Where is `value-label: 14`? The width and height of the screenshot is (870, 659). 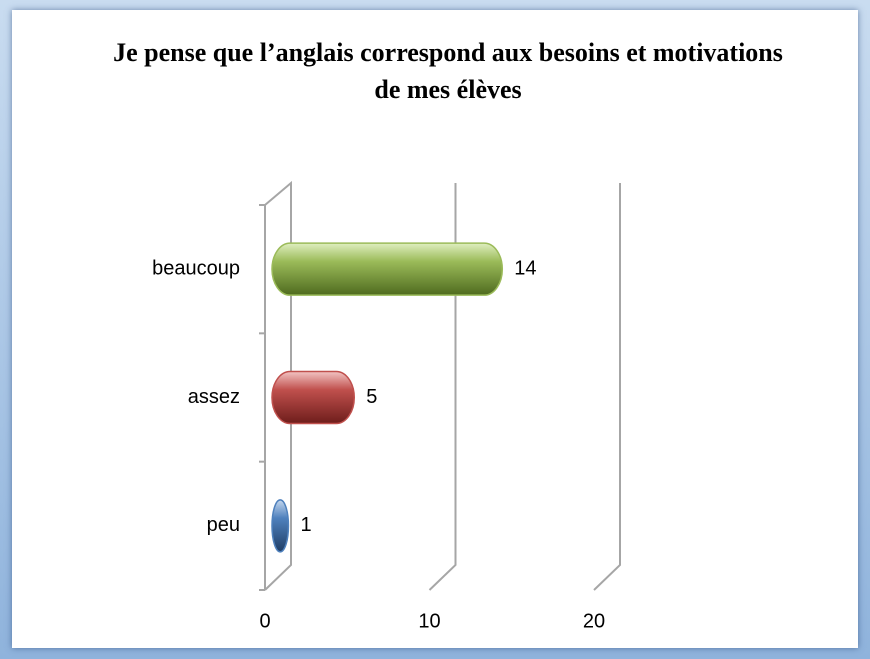 value-label: 14 is located at coordinates (525, 268).